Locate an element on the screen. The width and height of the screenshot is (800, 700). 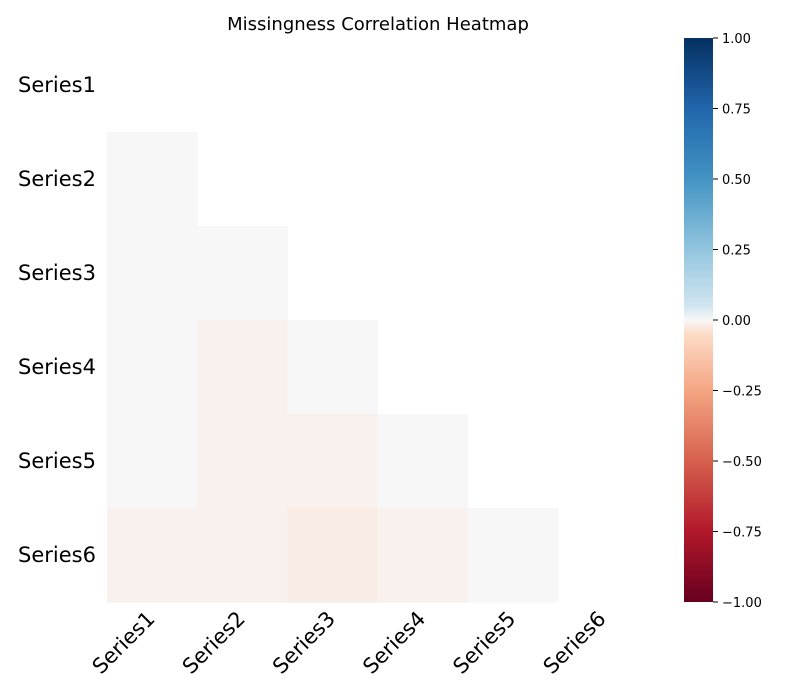
heatmap-cell-series6-series1 is located at coordinates (152, 555).